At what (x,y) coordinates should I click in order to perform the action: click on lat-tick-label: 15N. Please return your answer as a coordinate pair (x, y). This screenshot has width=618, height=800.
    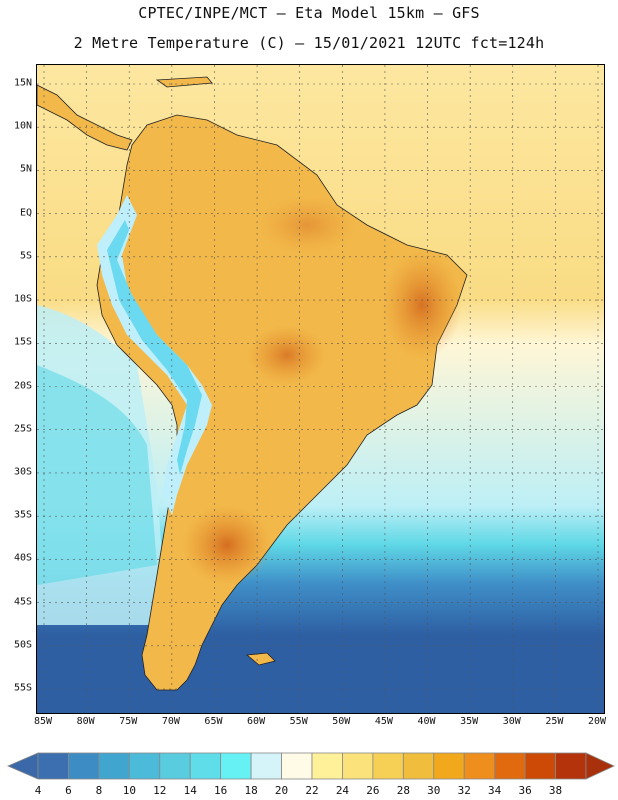
    Looking at the image, I should click on (22, 83).